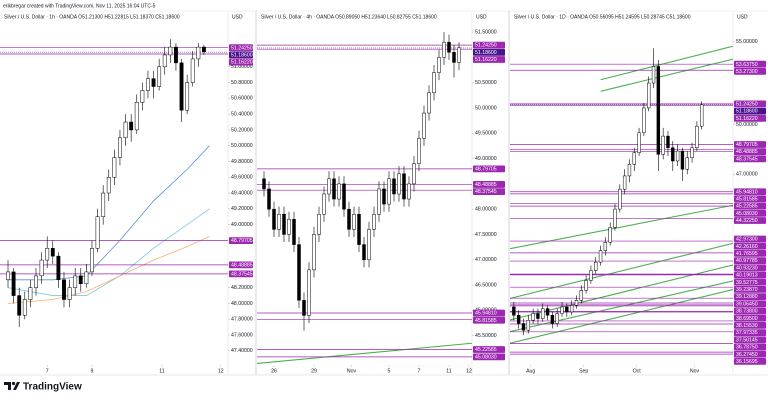 This screenshot has height=400, width=768. What do you see at coordinates (486, 32) in the screenshot?
I see `y-tick-label: 51.50000` at bounding box center [486, 32].